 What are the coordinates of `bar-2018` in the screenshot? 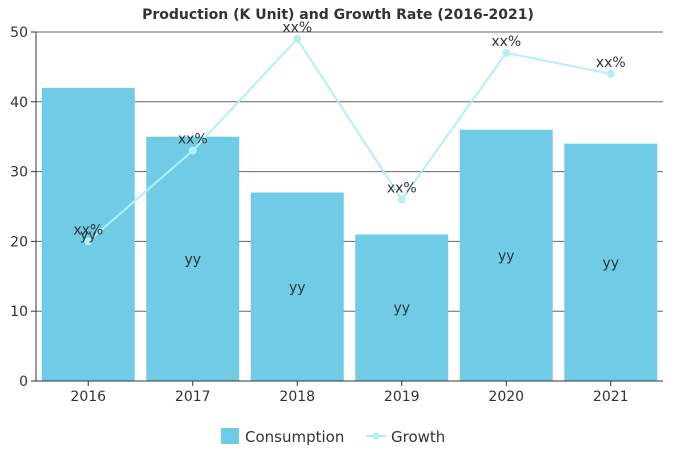 It's located at (297, 286).